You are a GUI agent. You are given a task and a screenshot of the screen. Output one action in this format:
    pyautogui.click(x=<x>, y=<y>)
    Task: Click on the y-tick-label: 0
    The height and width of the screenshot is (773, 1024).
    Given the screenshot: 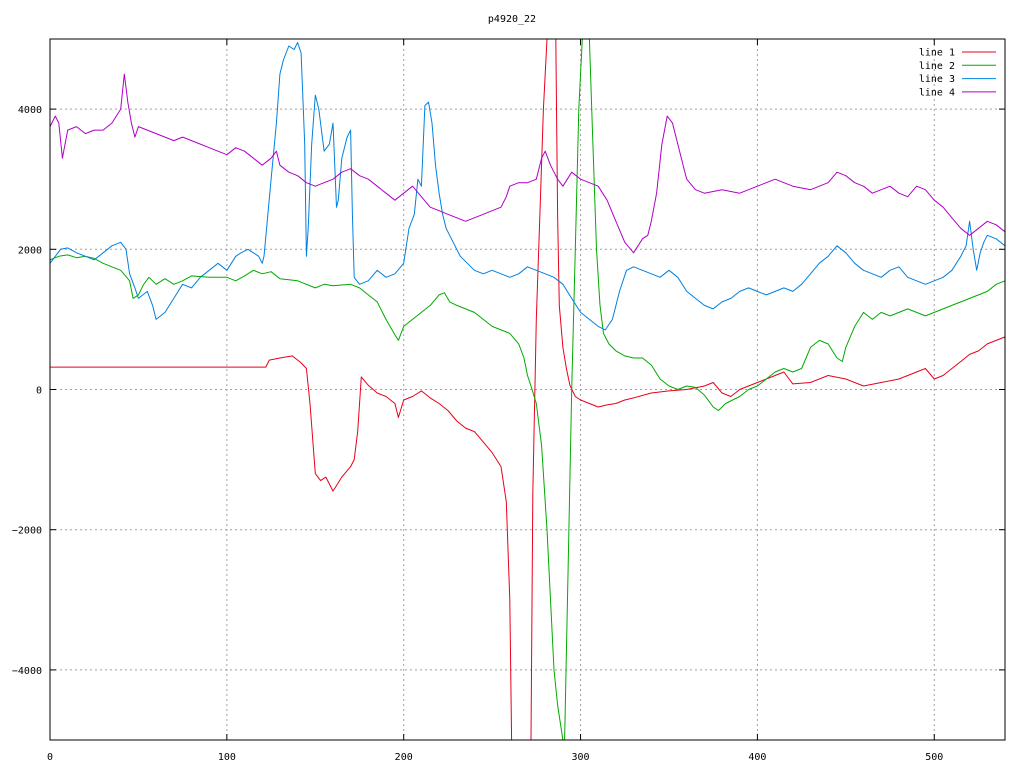 What is the action you would take?
    pyautogui.click(x=39, y=391)
    